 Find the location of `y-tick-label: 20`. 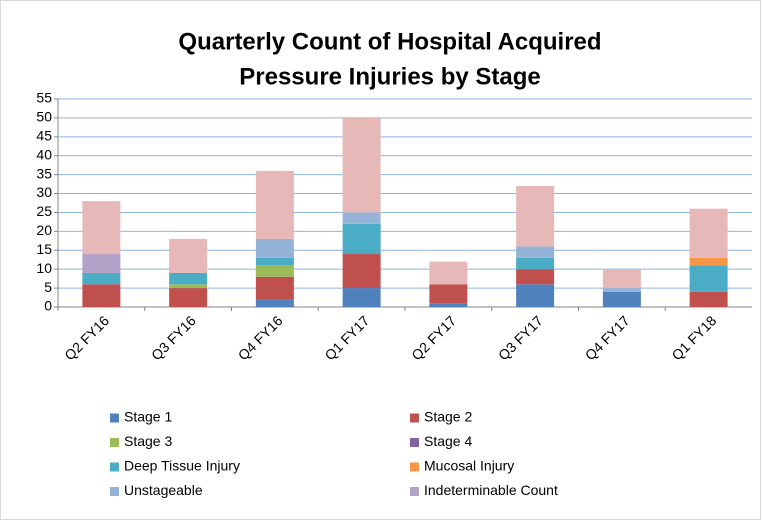

y-tick-label: 20 is located at coordinates (44, 230).